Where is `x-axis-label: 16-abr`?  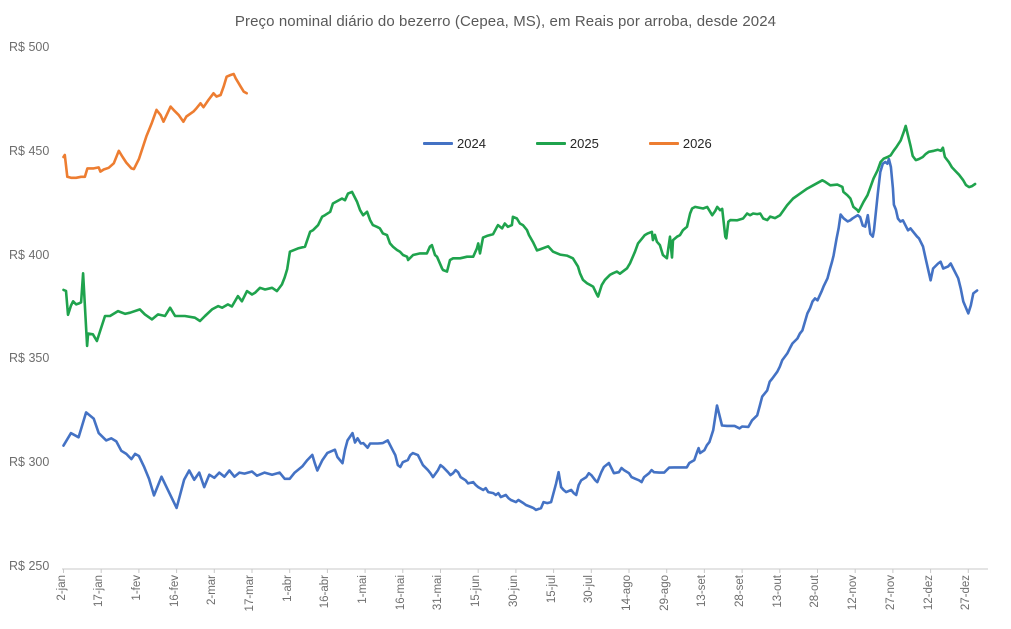 x-axis-label: 16-abr is located at coordinates (325, 592).